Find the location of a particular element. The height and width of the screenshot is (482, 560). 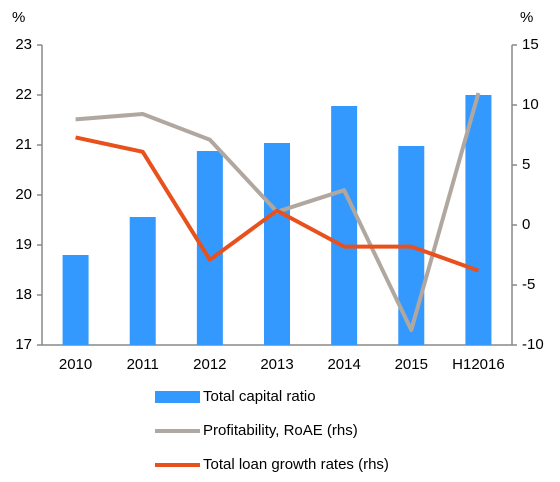

y2-tick-label: -10 is located at coordinates (533, 344).